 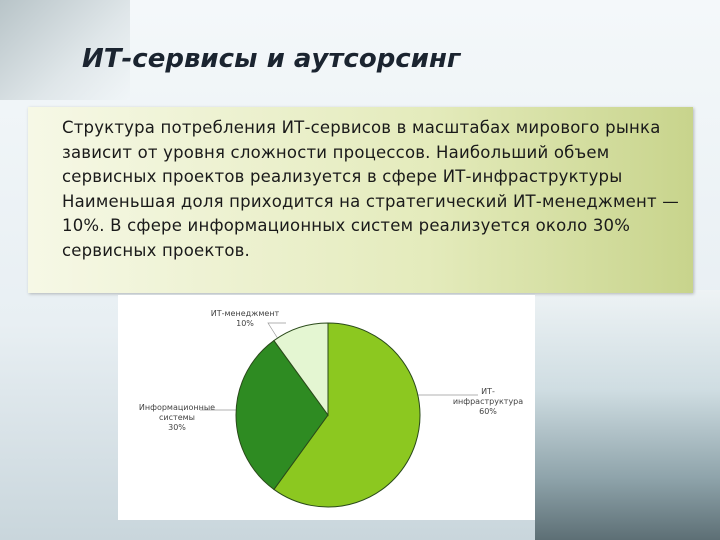 I want to click on value-label: 10%, so click(x=245, y=323).